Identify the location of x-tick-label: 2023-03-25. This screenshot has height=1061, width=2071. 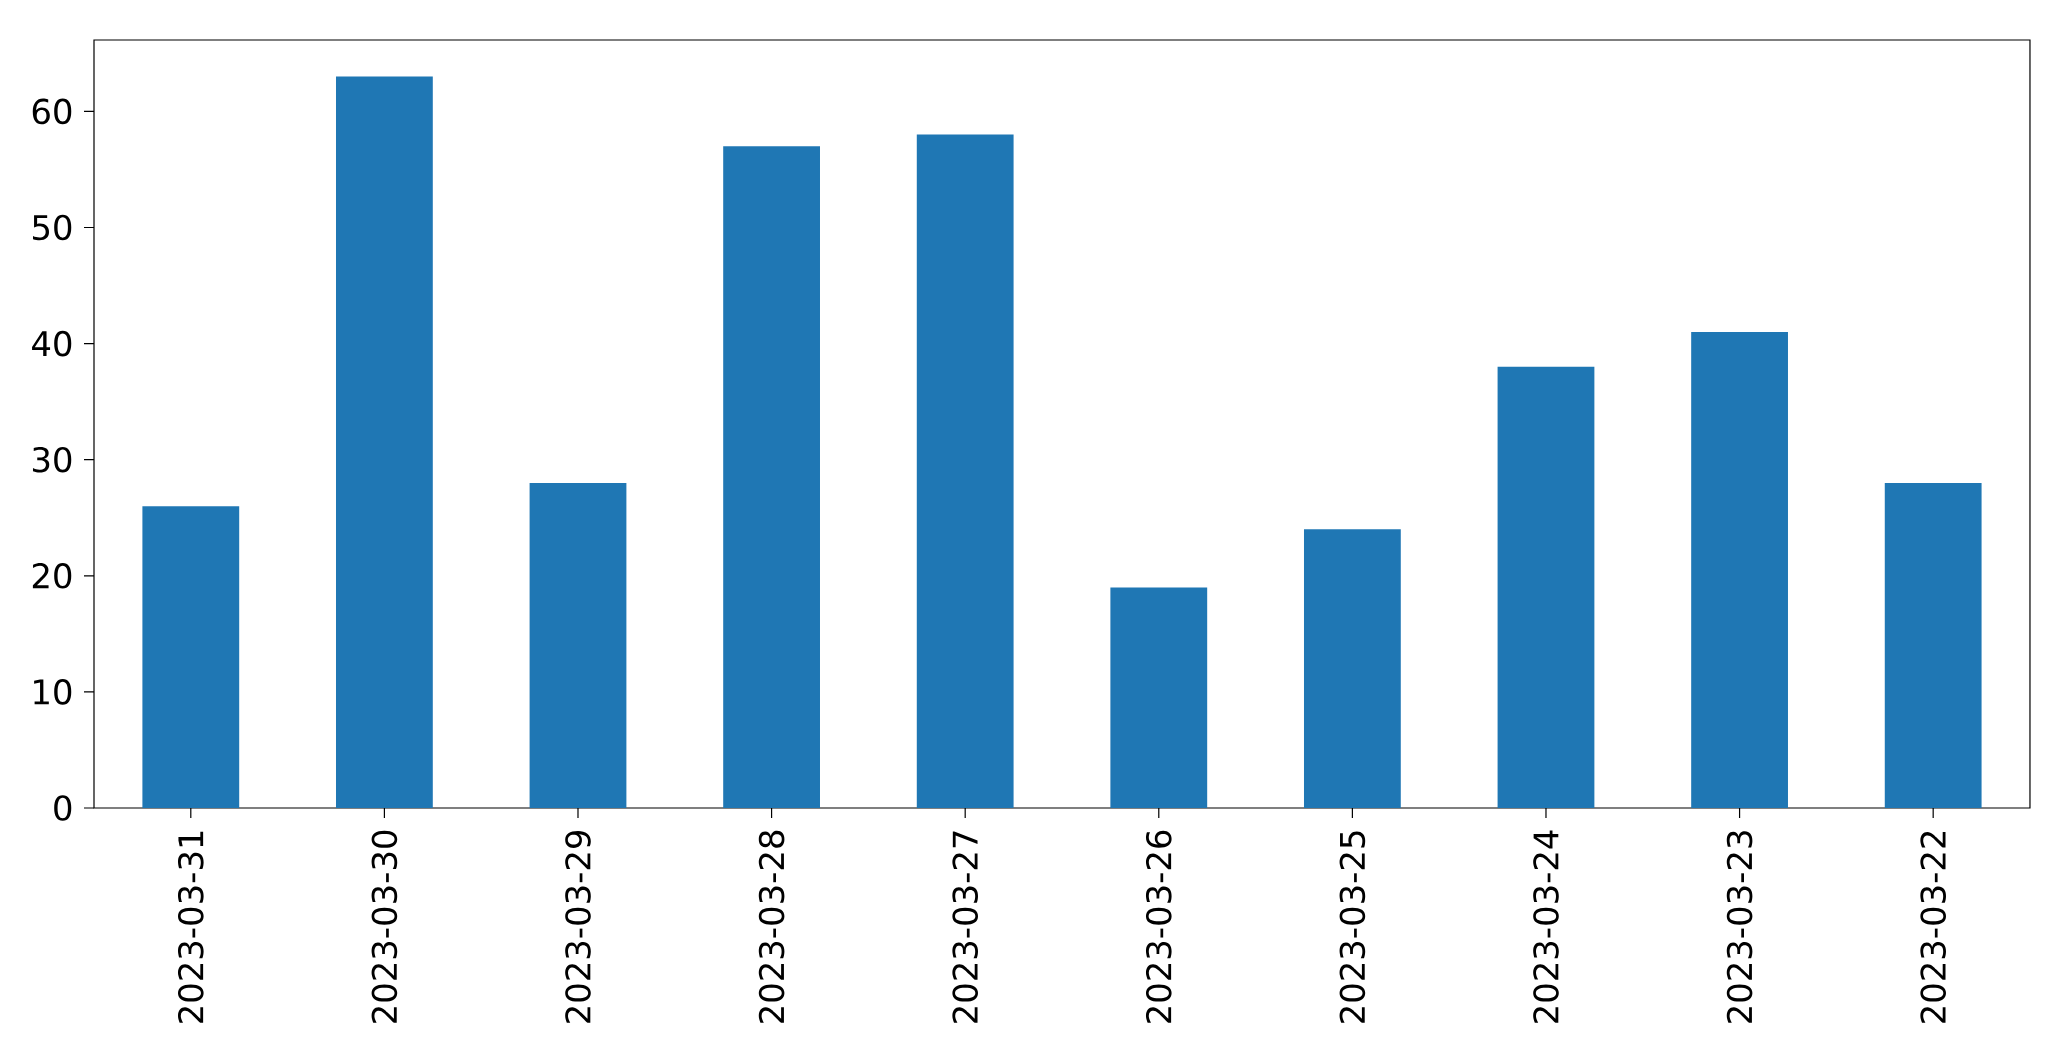
(1352, 927).